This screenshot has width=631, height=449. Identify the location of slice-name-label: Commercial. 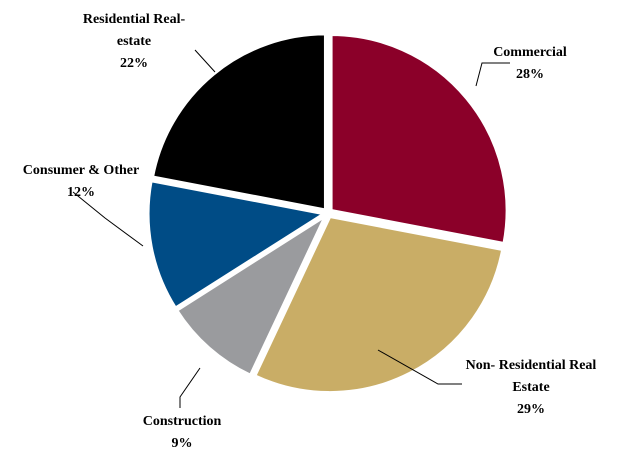
(530, 52).